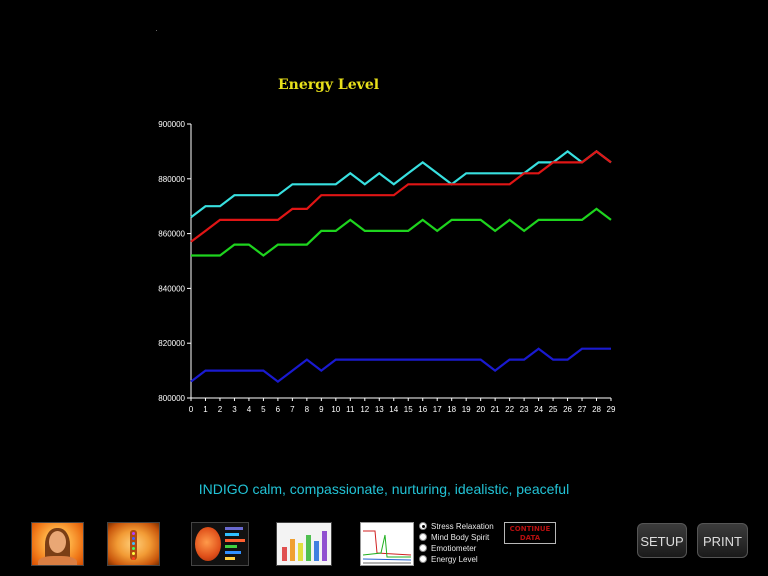 This screenshot has height=576, width=768. What do you see at coordinates (191, 409) in the screenshot?
I see `x-tick-label: 0` at bounding box center [191, 409].